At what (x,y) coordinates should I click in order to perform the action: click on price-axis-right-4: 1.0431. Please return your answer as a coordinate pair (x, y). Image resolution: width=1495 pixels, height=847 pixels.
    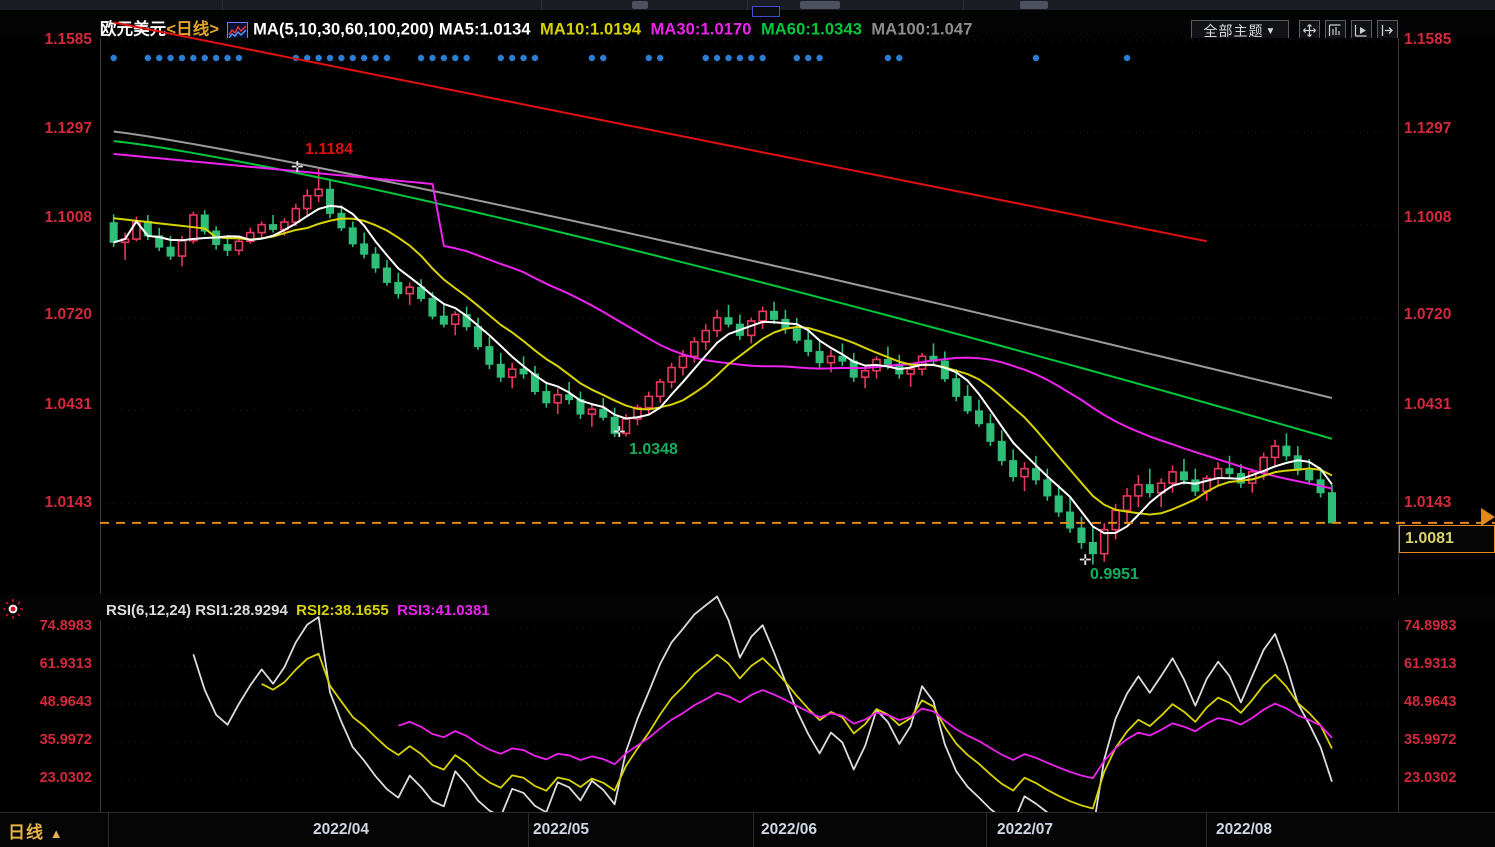
    Looking at the image, I should click on (1428, 404).